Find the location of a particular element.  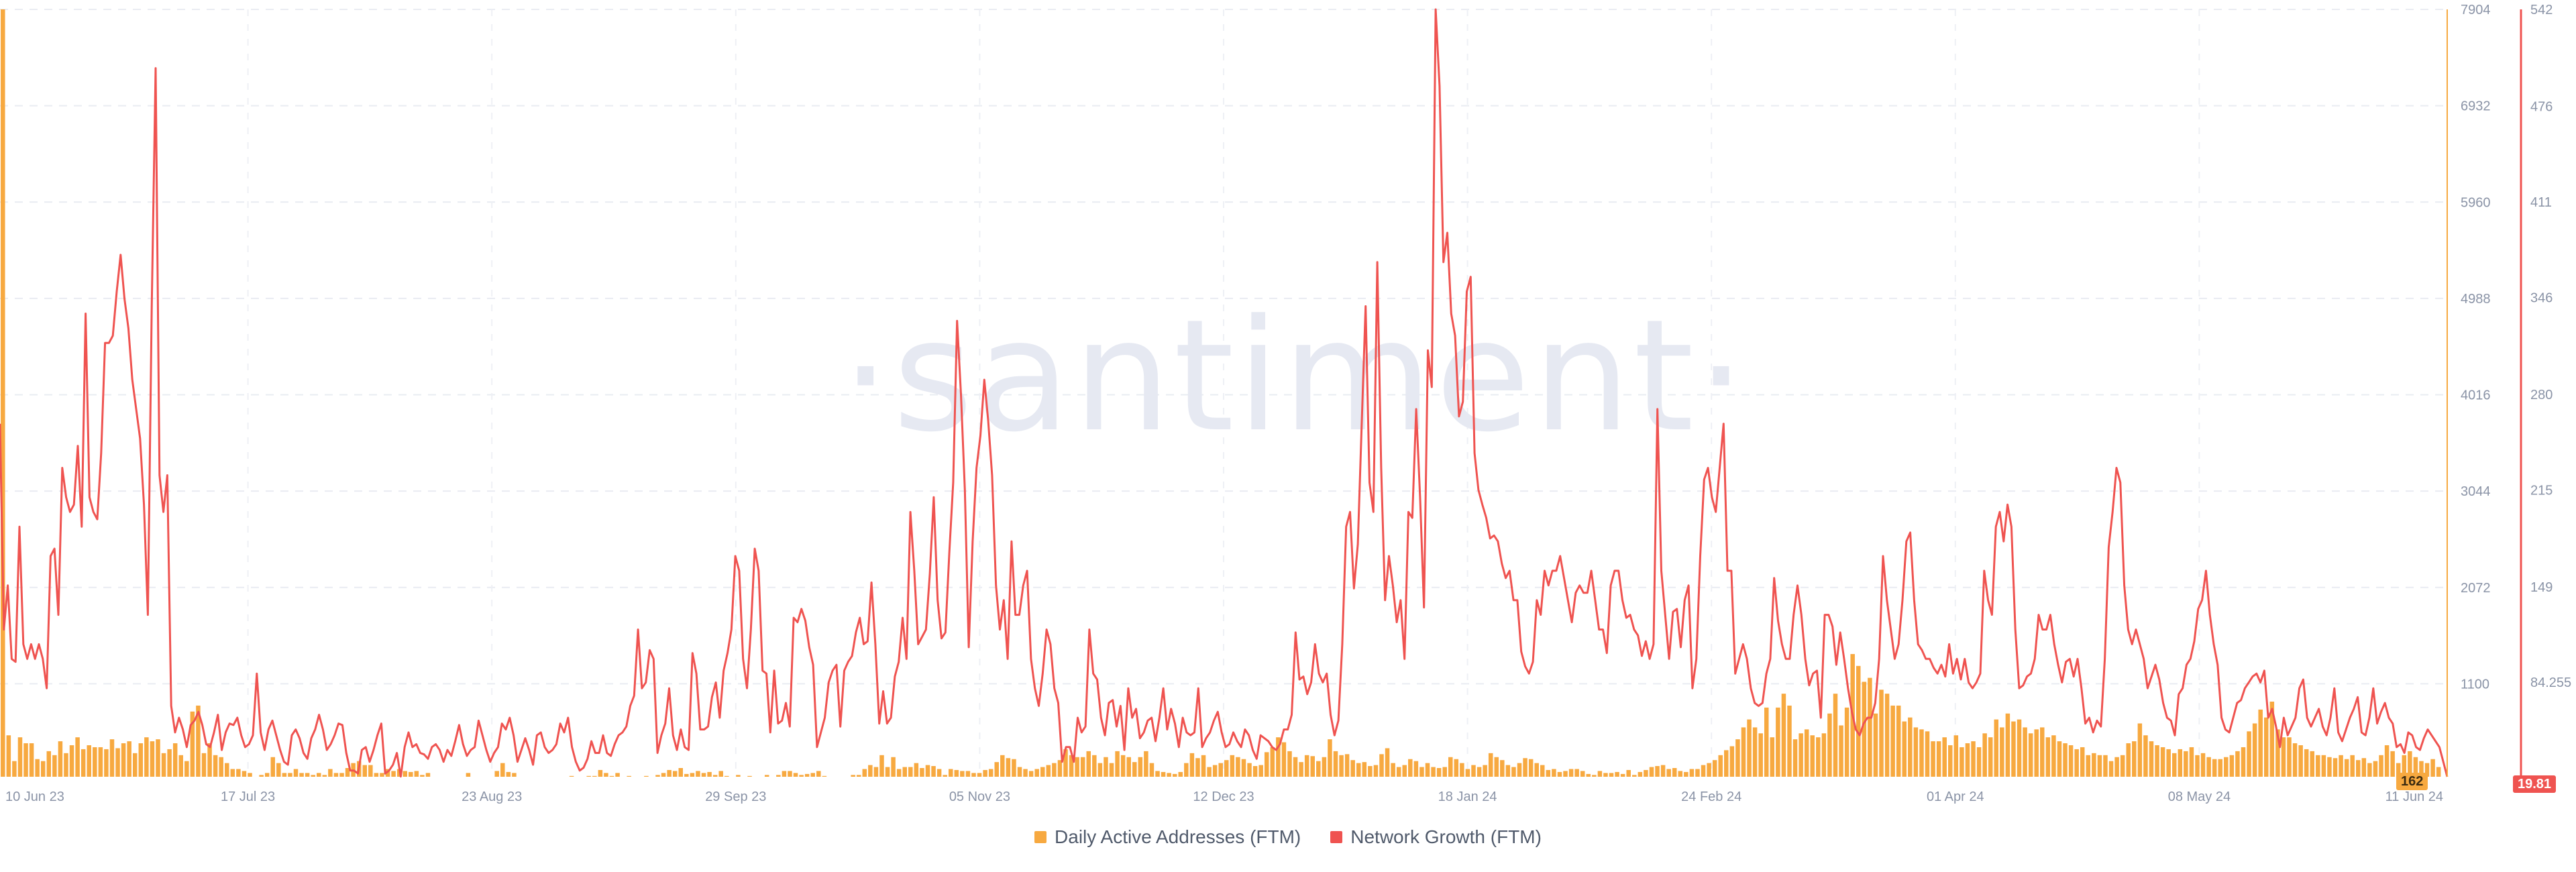

y-right-tick-label: 84.255 is located at coordinates (2550, 682).